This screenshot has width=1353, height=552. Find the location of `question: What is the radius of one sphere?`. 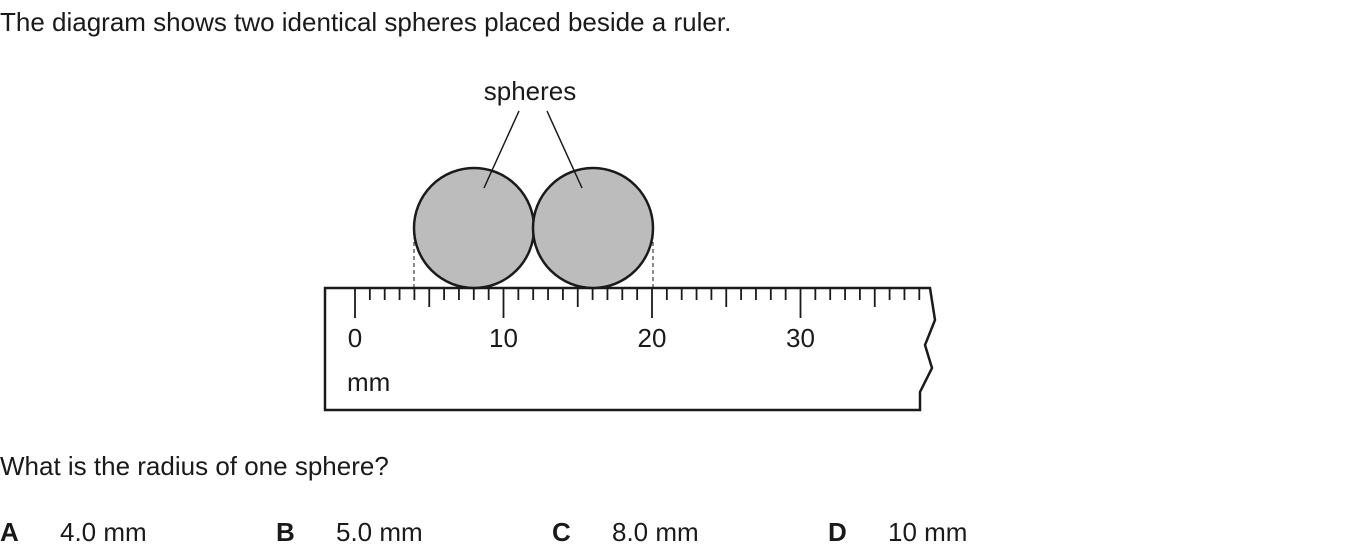

question: What is the radius of one sphere? is located at coordinates (194, 466).